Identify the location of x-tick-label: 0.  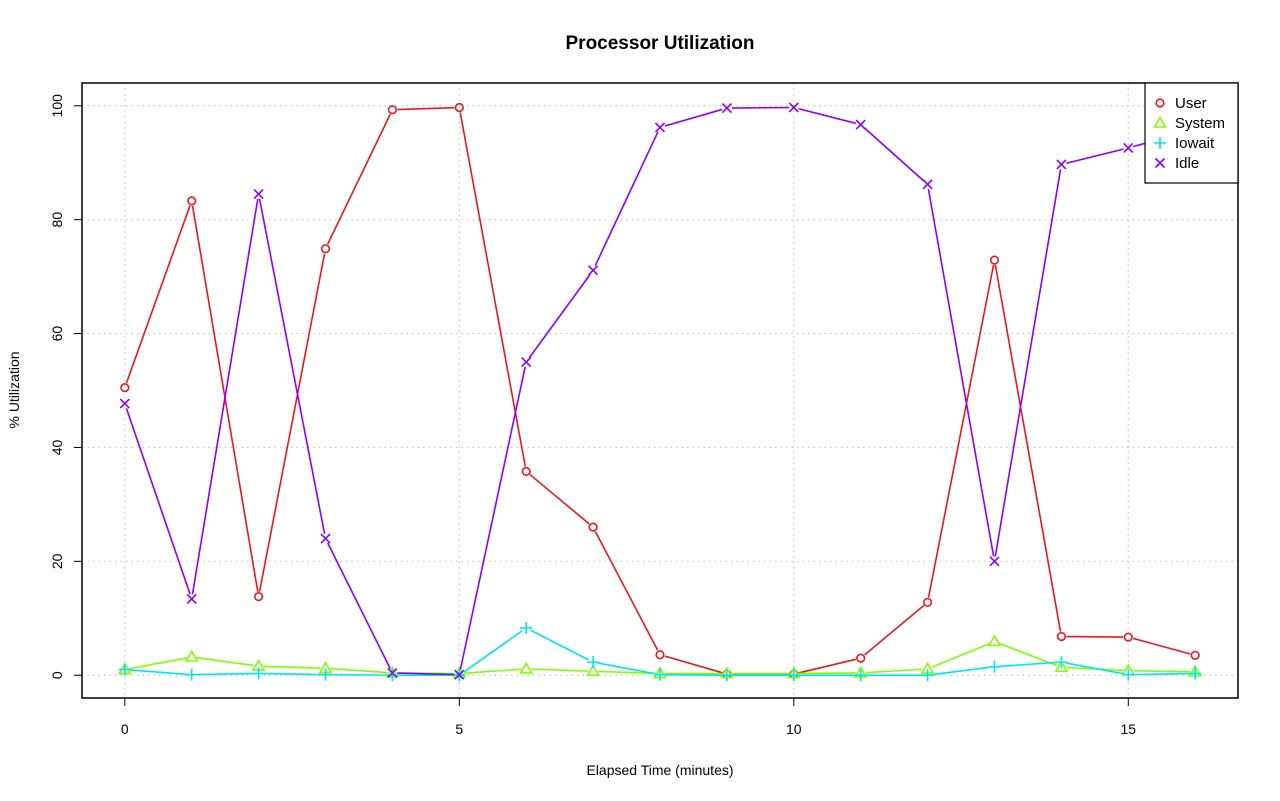
(125, 729).